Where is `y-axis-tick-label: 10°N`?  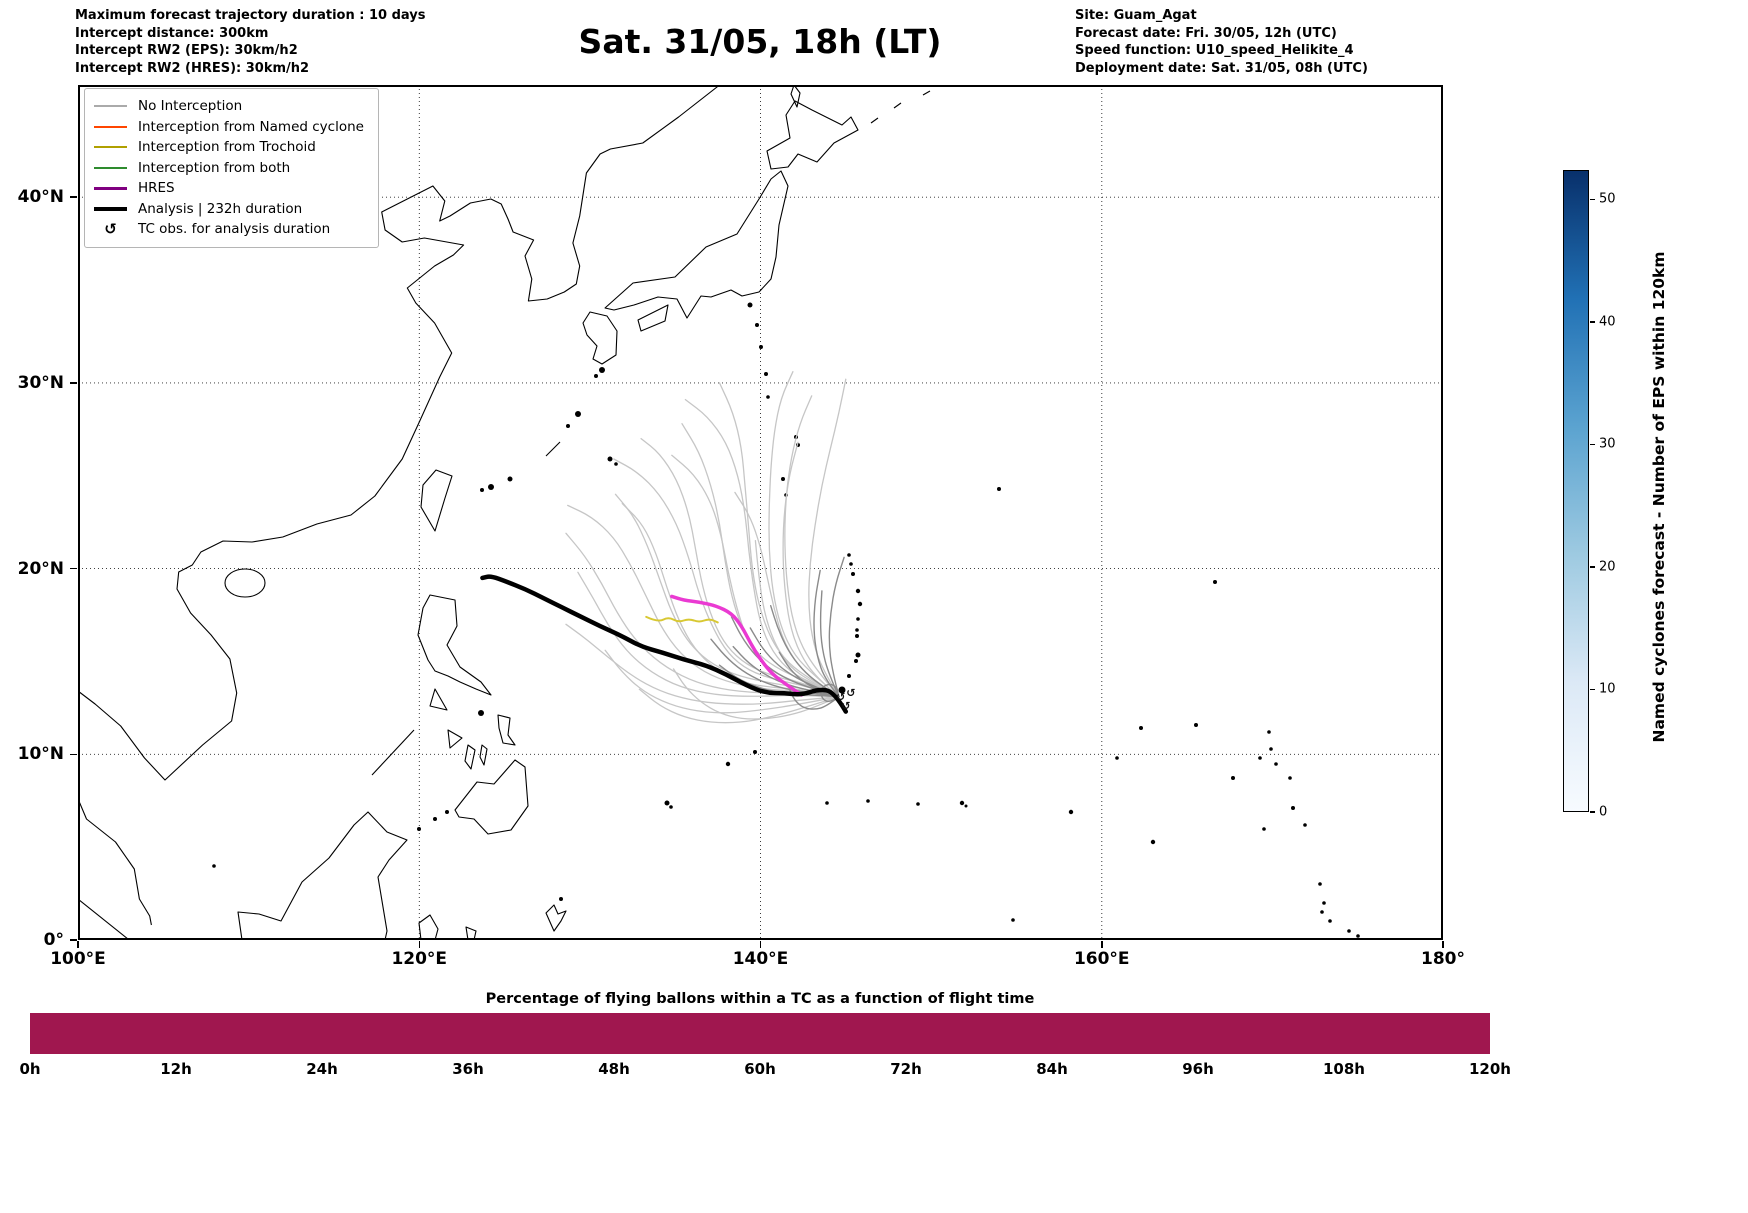
y-axis-tick-label: 10°N is located at coordinates (40, 754).